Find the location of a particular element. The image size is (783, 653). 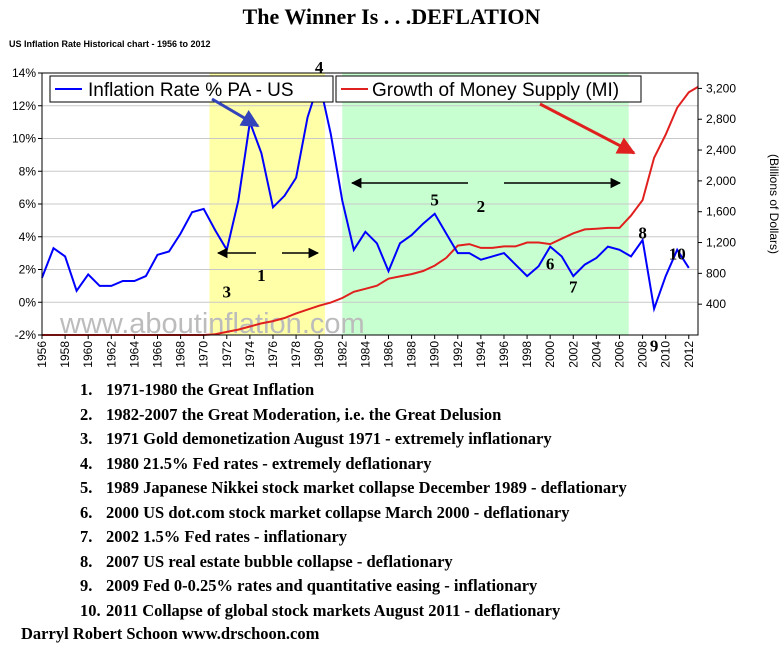

x-tick-label: 1962 is located at coordinates (111, 354).